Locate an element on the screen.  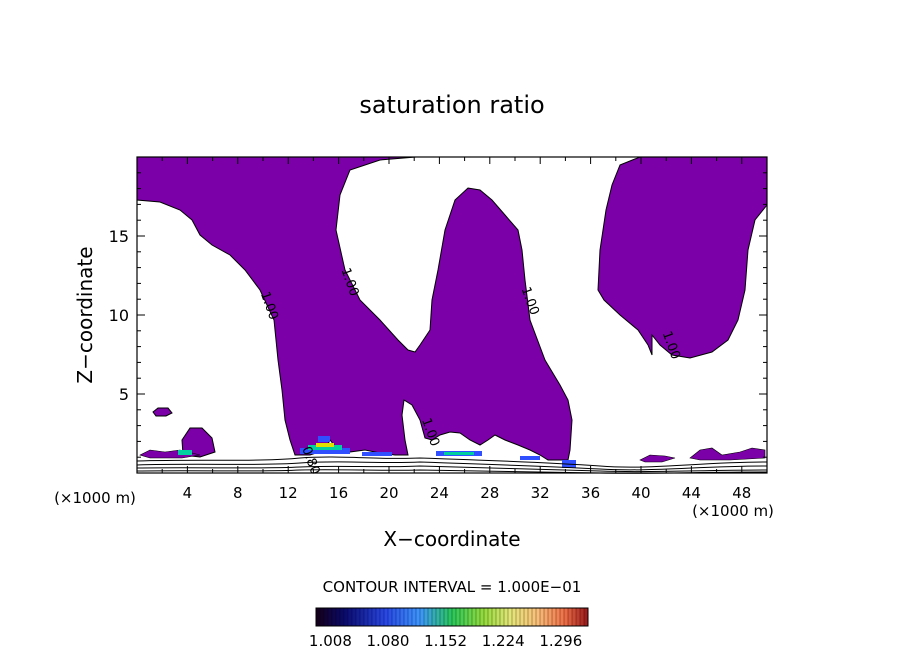
x-tick-label: 8 is located at coordinates (238, 493).